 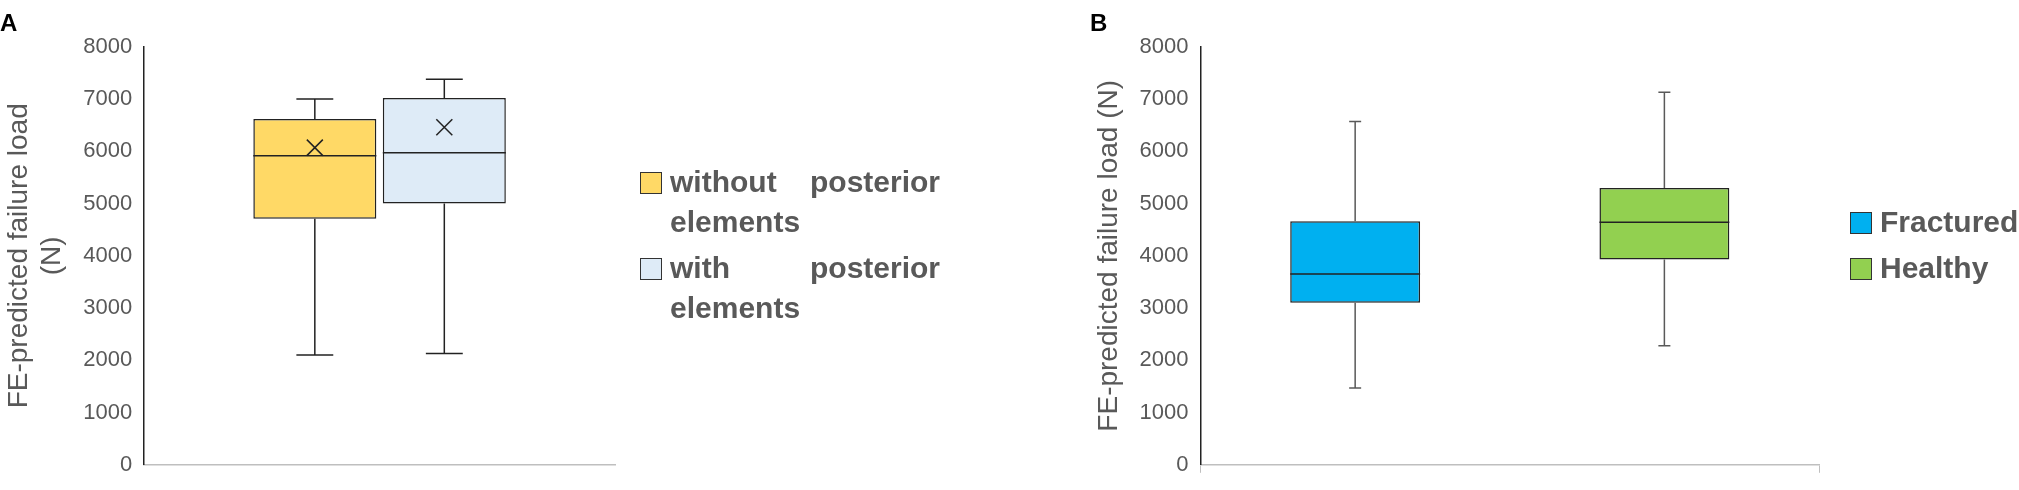 I want to click on legend-label: Fractured, so click(x=1949, y=222).